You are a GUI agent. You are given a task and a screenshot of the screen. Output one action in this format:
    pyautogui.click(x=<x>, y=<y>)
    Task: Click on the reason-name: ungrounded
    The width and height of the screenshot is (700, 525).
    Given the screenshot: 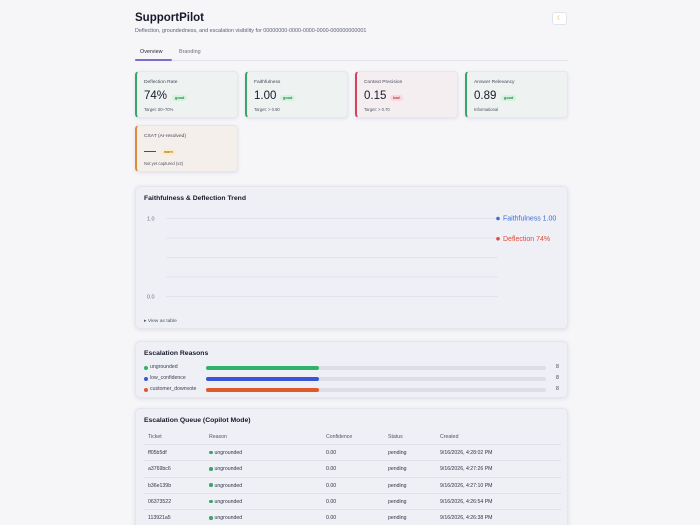 What is the action you would take?
    pyautogui.click(x=164, y=367)
    